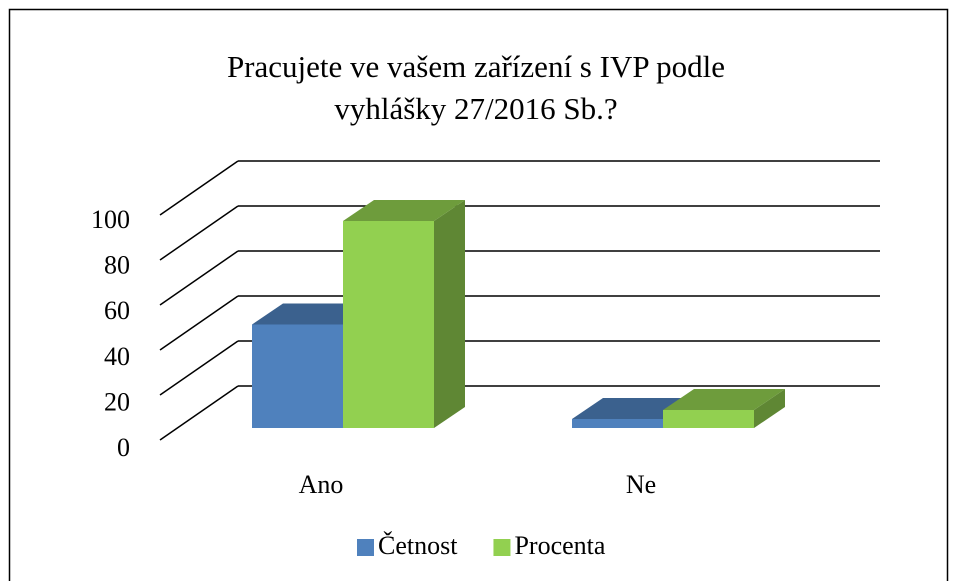  Describe the element at coordinates (117, 401) in the screenshot. I see `y-tick-label: 20` at that location.